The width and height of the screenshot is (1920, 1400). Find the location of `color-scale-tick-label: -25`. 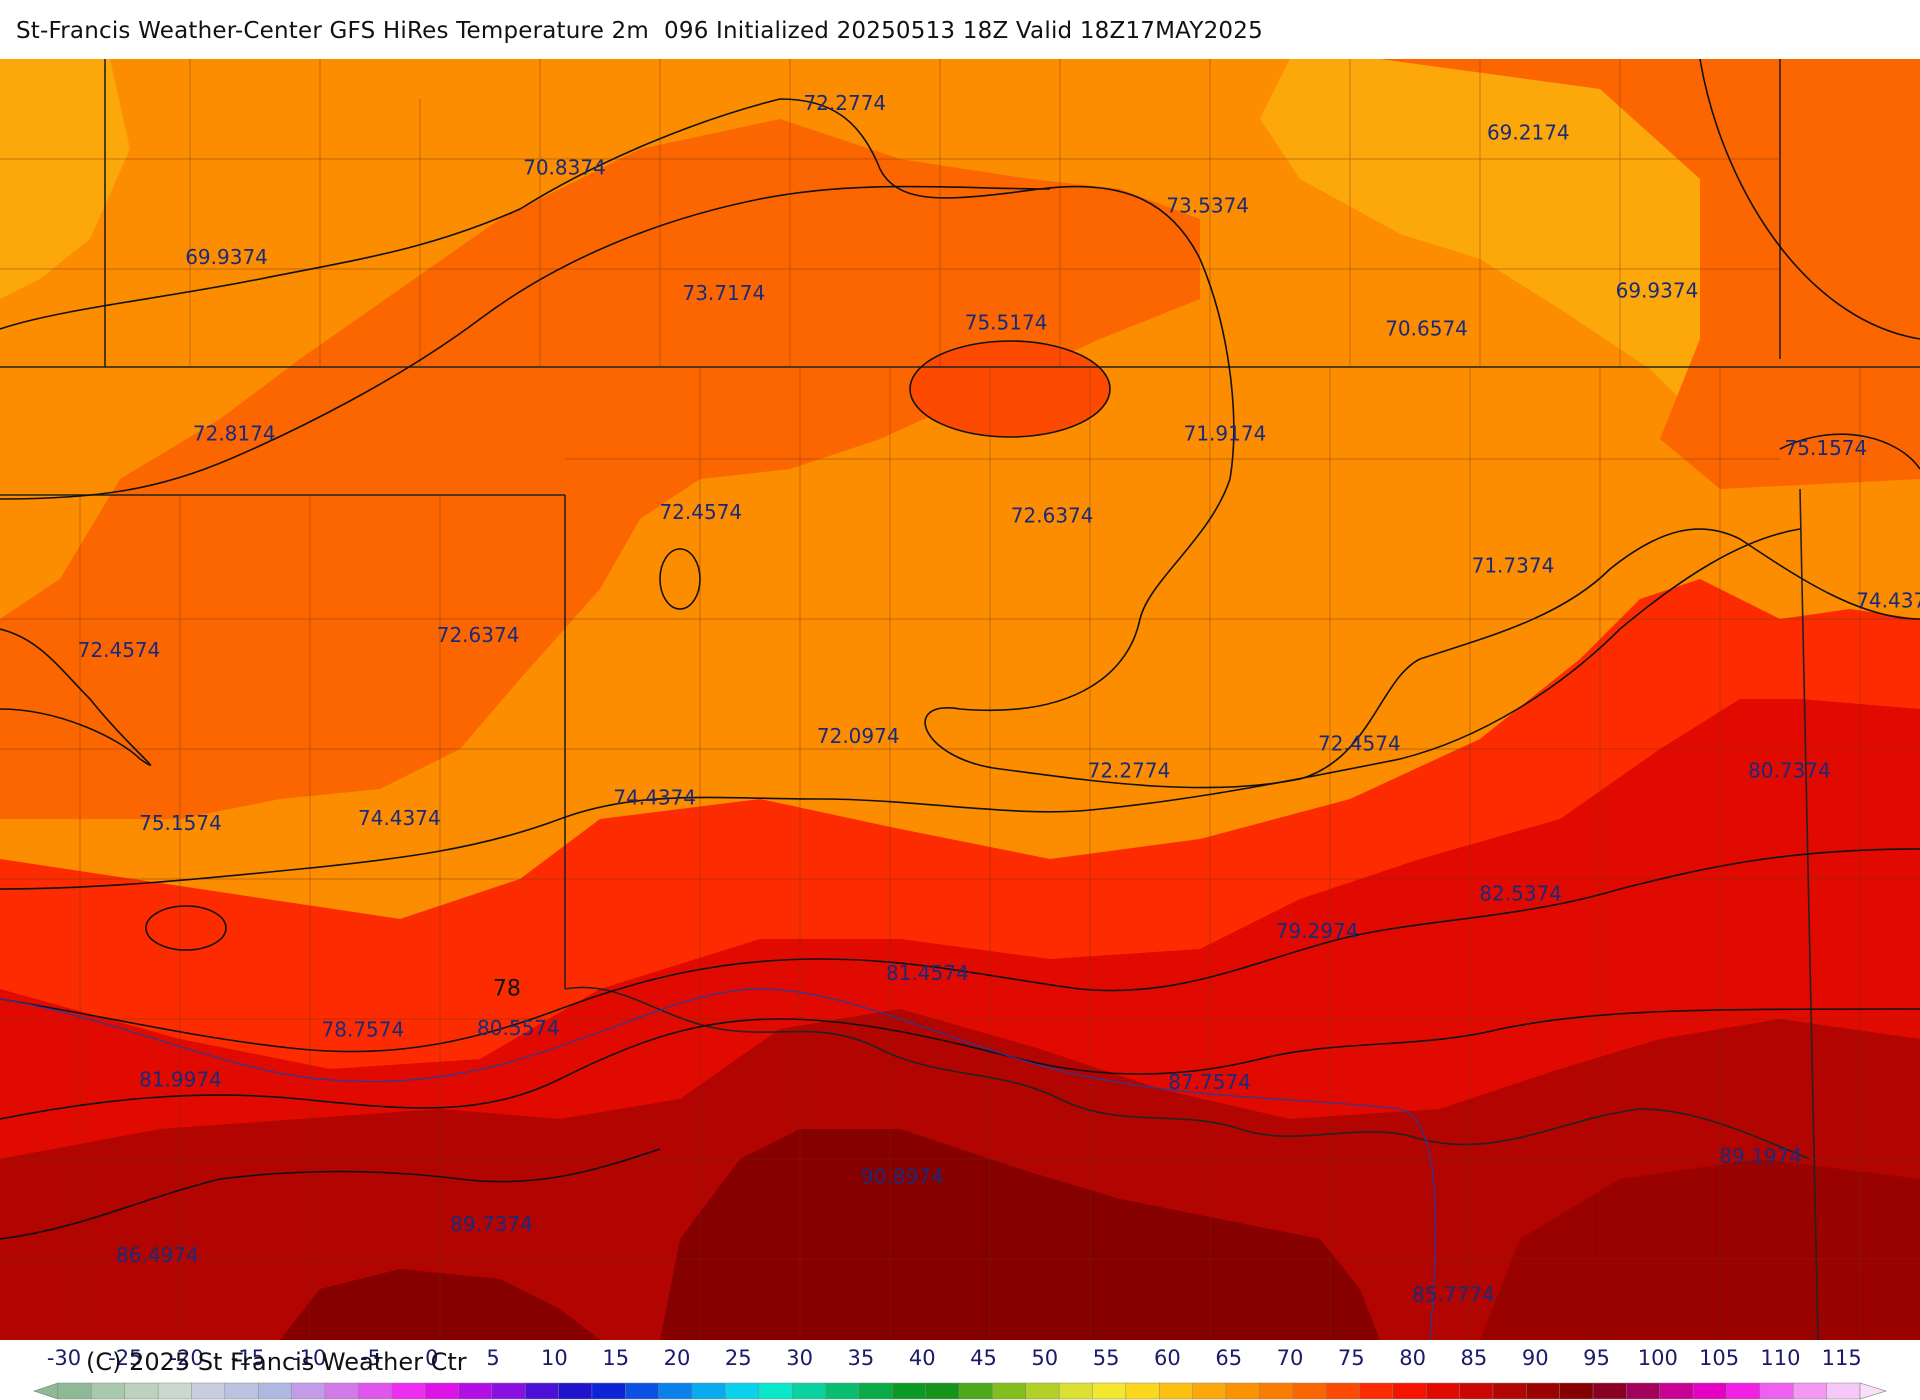

color-scale-tick-label: -25 is located at coordinates (125, 1358).